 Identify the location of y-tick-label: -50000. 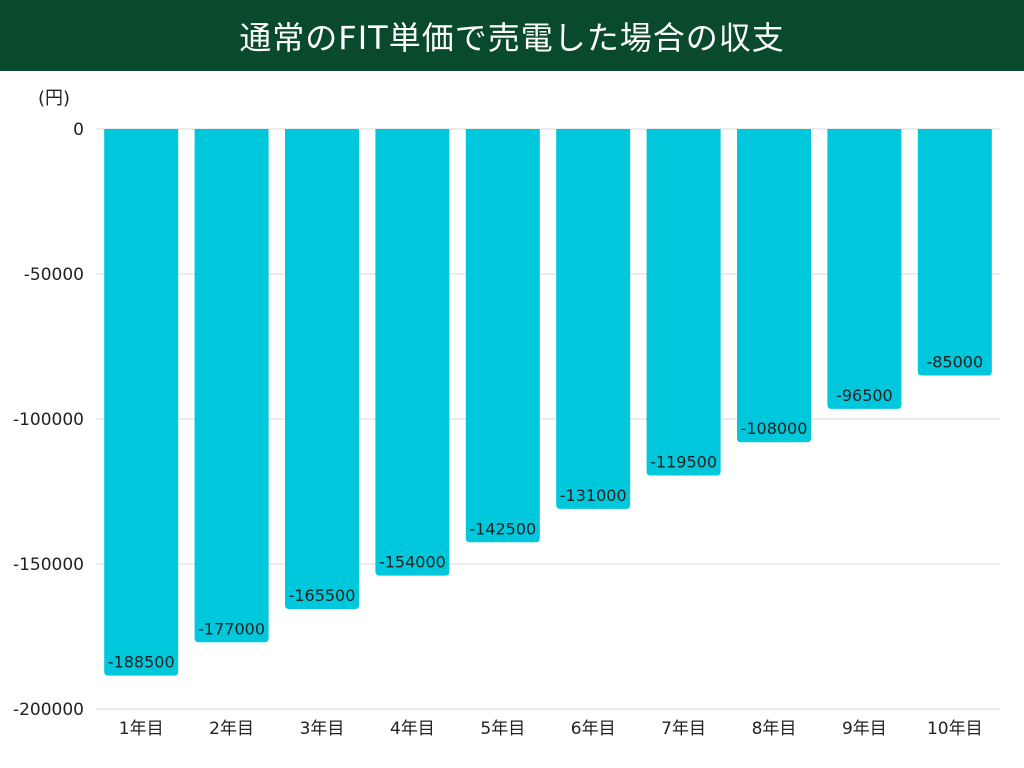
(54, 275).